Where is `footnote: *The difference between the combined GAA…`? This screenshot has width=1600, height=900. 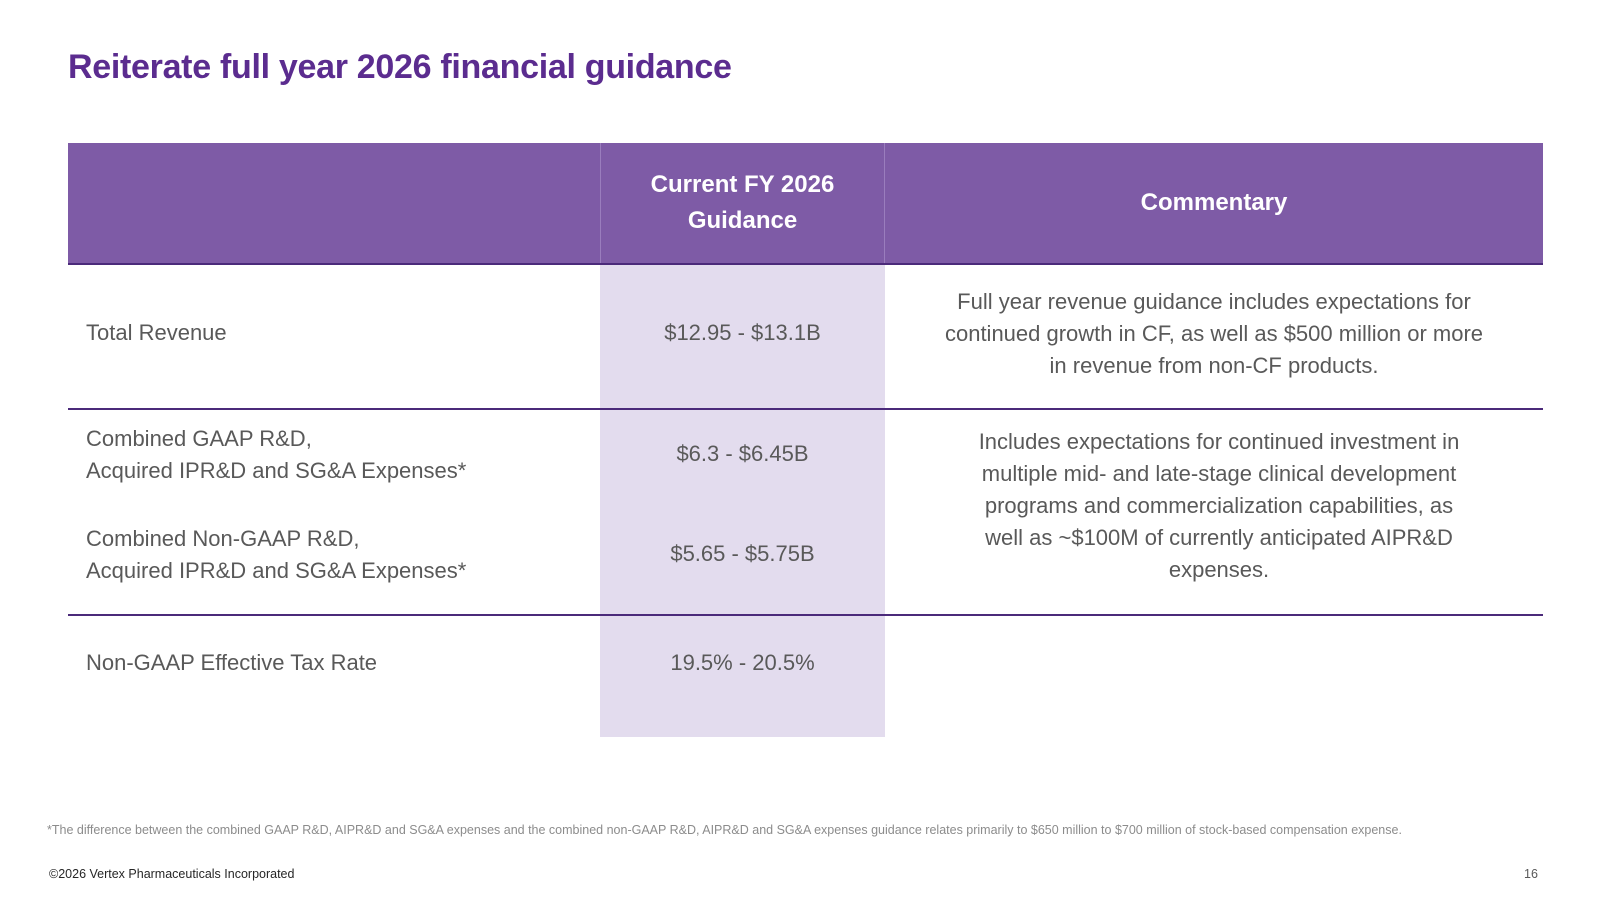 footnote: *The difference between the combined GAA… is located at coordinates (724, 830).